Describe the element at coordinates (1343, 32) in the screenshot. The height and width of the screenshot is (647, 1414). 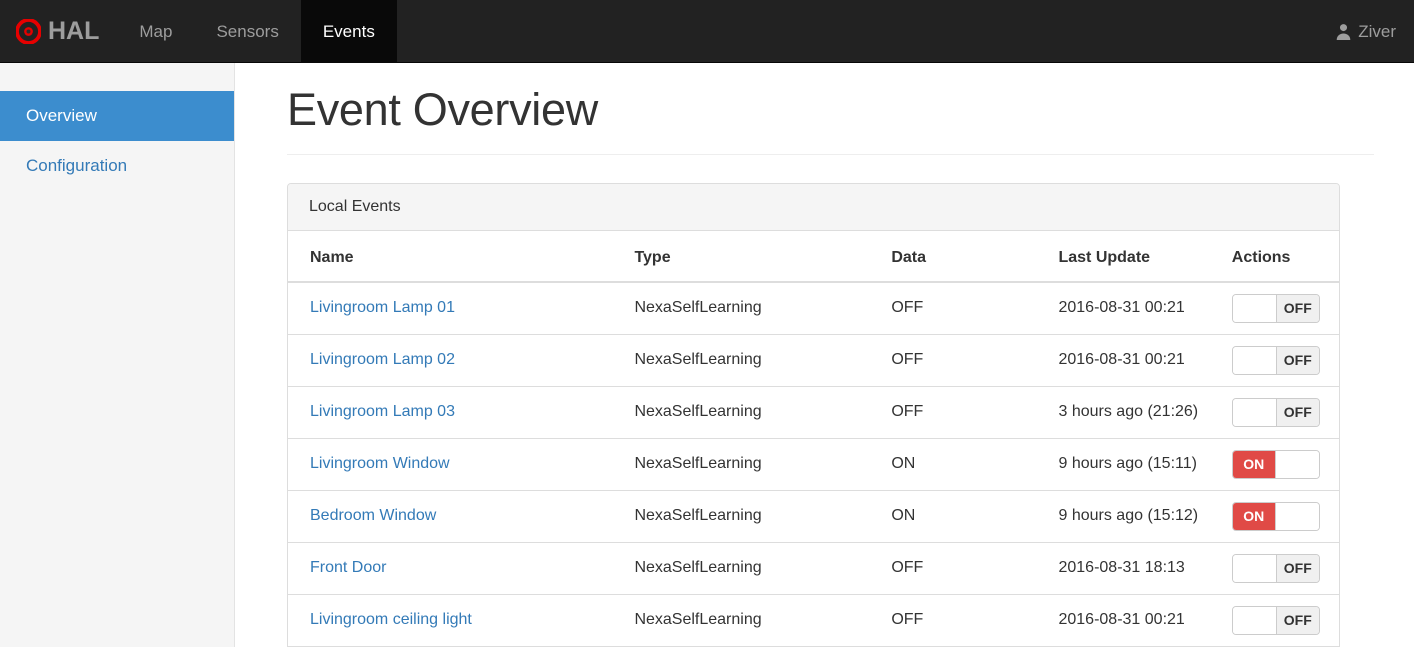
I see `user-icon` at that location.